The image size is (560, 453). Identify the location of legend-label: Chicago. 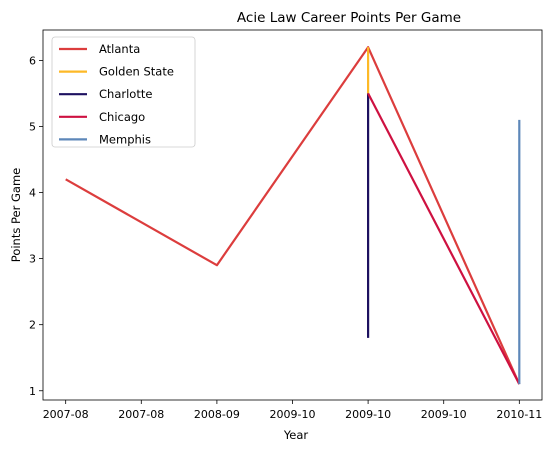
(122, 117).